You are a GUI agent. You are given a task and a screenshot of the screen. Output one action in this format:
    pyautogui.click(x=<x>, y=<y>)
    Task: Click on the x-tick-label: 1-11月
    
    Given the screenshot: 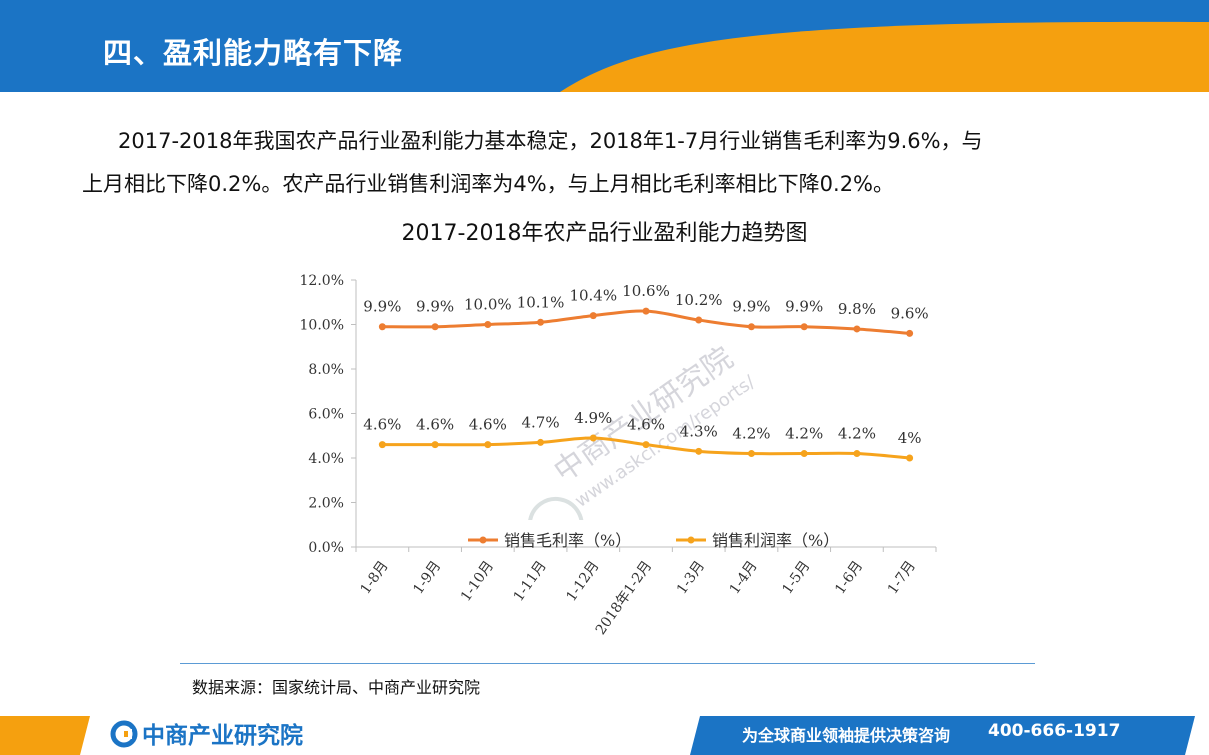 What is the action you would take?
    pyautogui.click(x=530, y=581)
    